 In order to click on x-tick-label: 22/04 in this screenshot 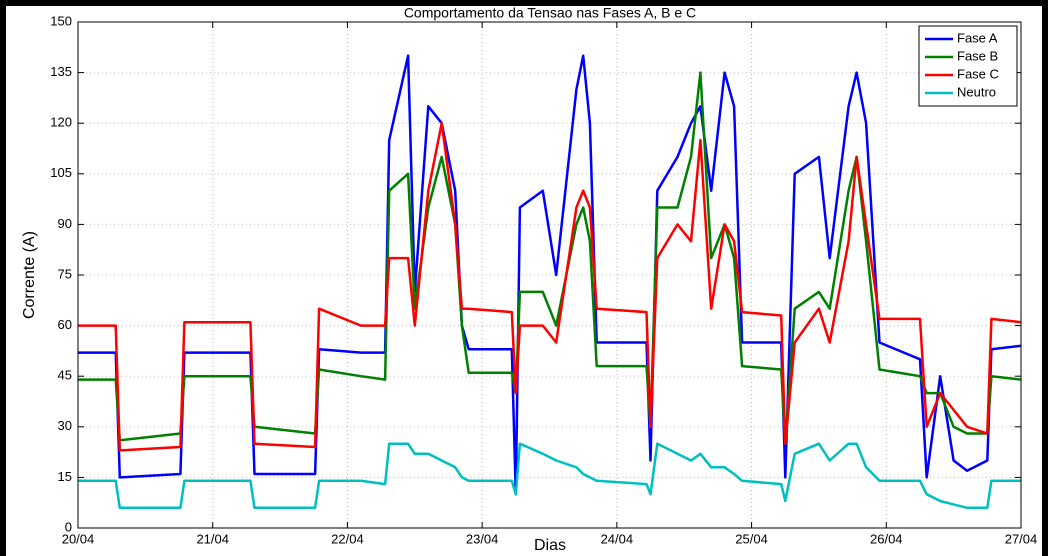, I will do `click(347, 538)`.